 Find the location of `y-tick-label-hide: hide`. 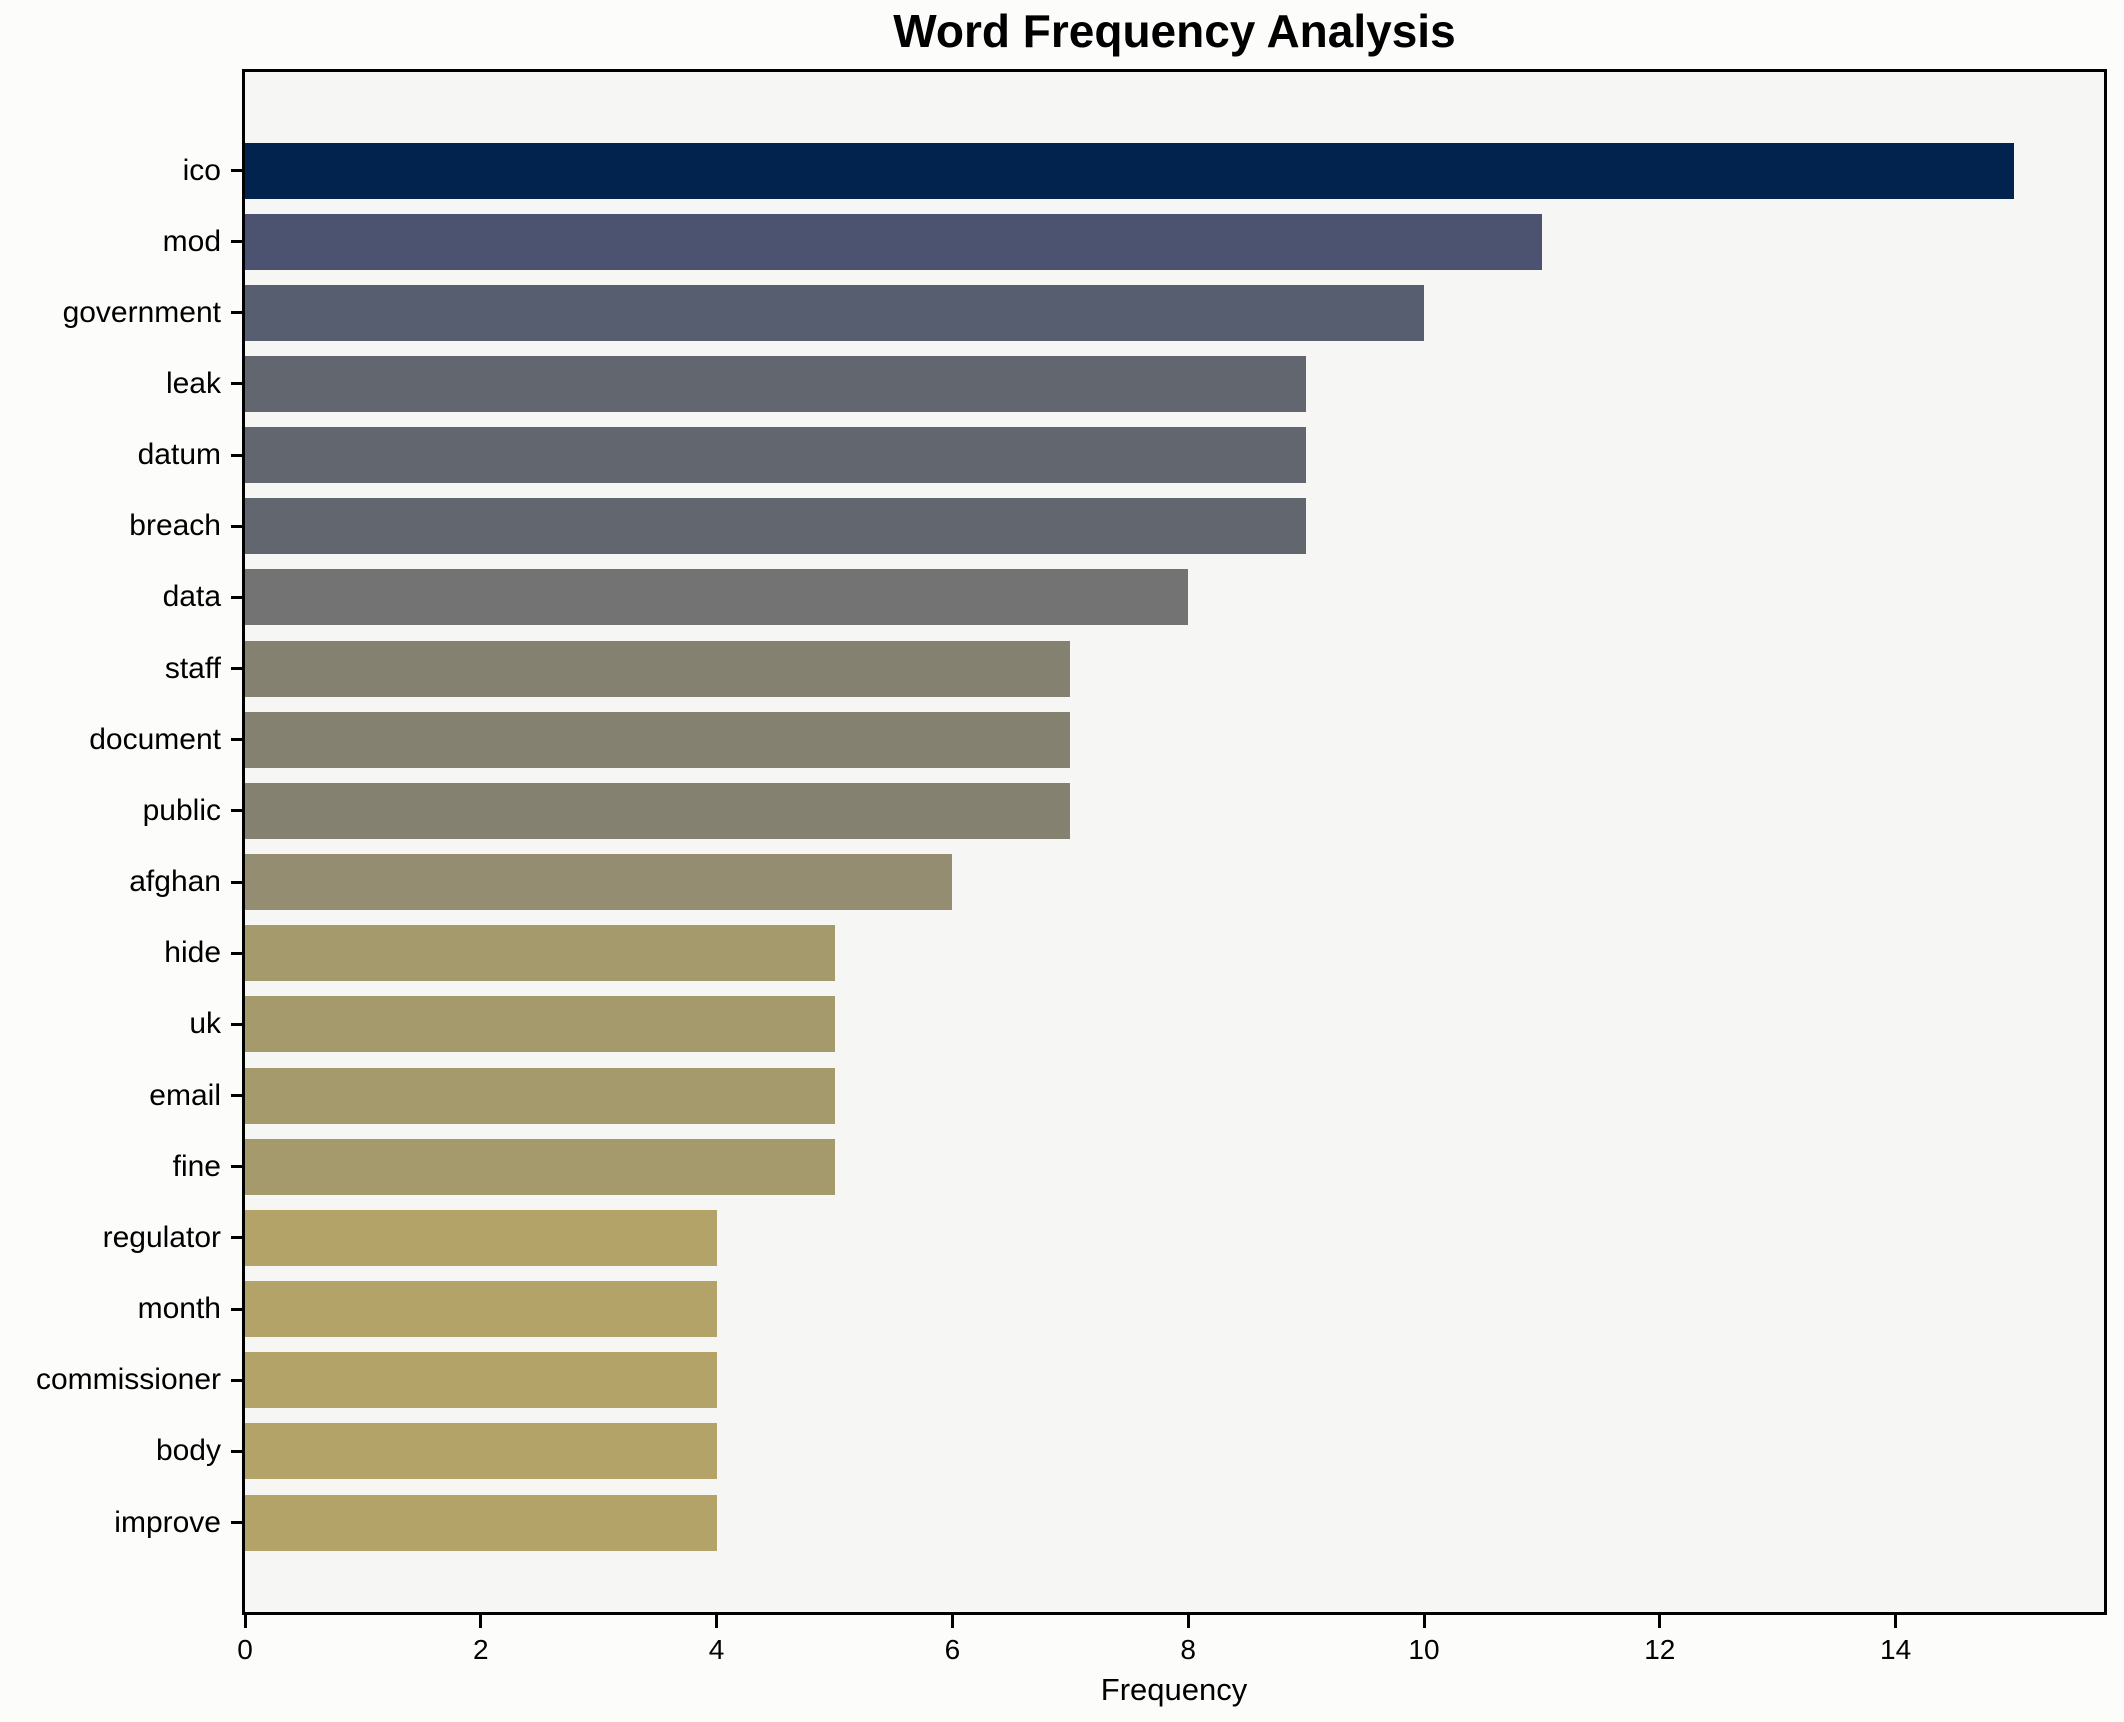

y-tick-label-hide: hide is located at coordinates (192, 953).